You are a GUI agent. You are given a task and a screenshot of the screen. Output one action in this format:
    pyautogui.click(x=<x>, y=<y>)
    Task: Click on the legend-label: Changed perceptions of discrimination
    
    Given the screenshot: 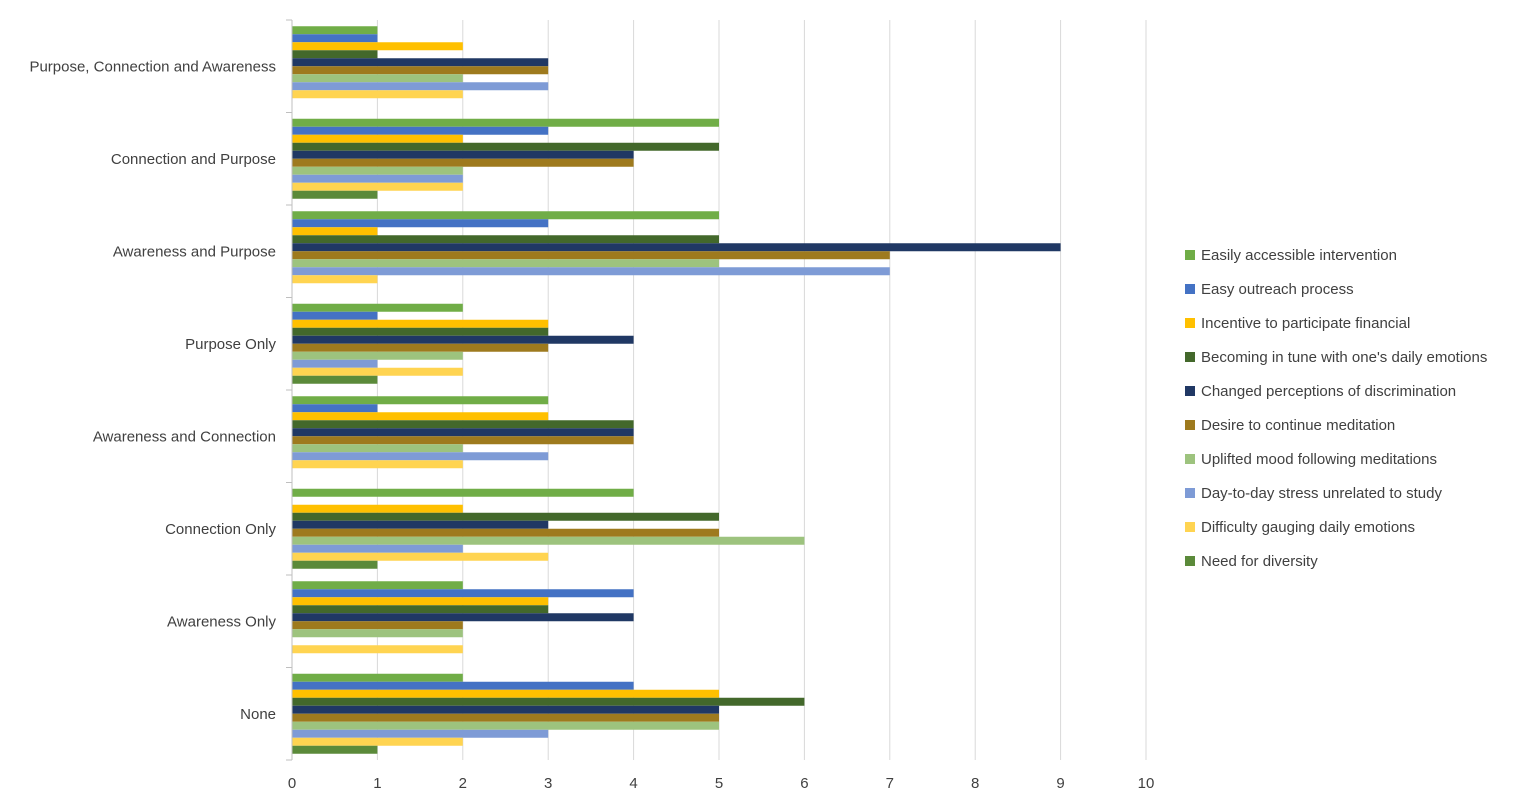 What is the action you would take?
    pyautogui.click(x=1329, y=391)
    